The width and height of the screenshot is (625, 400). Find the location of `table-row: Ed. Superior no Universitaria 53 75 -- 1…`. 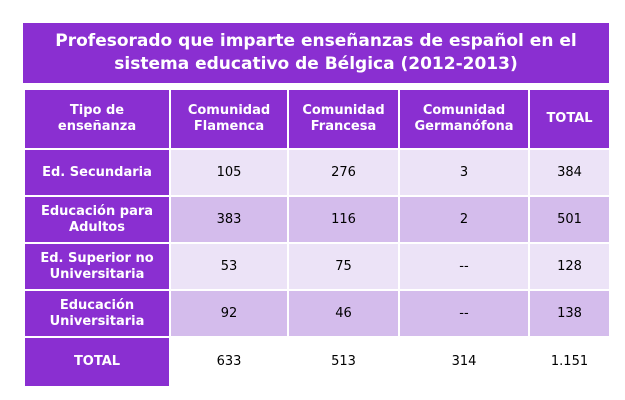

table-row: Ed. Superior no Universitaria 53 75 -- 1… is located at coordinates (317, 266).